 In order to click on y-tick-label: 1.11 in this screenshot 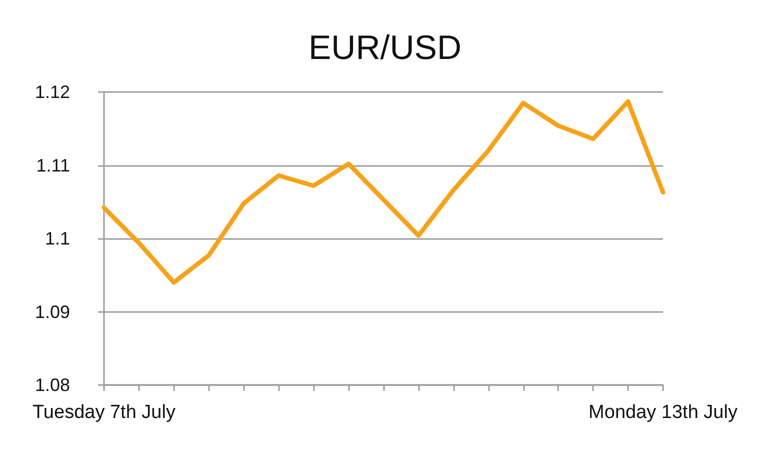, I will do `click(53, 165)`.